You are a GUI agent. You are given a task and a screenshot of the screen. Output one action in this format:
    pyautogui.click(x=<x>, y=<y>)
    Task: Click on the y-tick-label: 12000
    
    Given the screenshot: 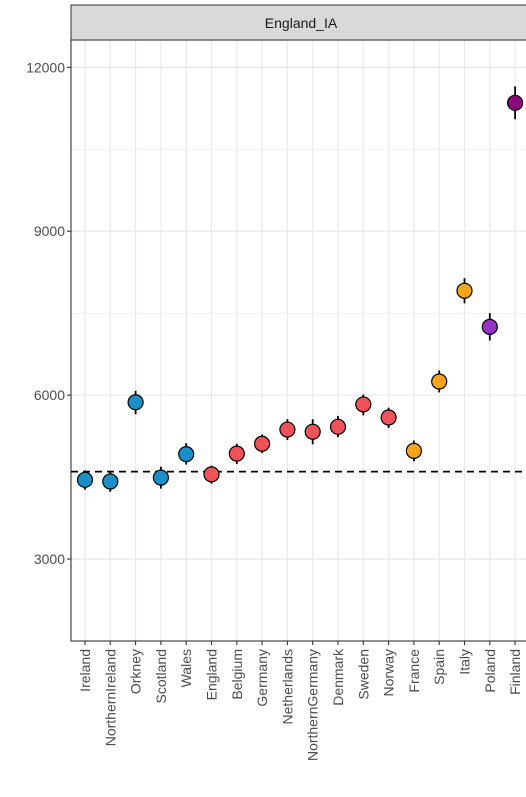 What is the action you would take?
    pyautogui.click(x=45, y=67)
    